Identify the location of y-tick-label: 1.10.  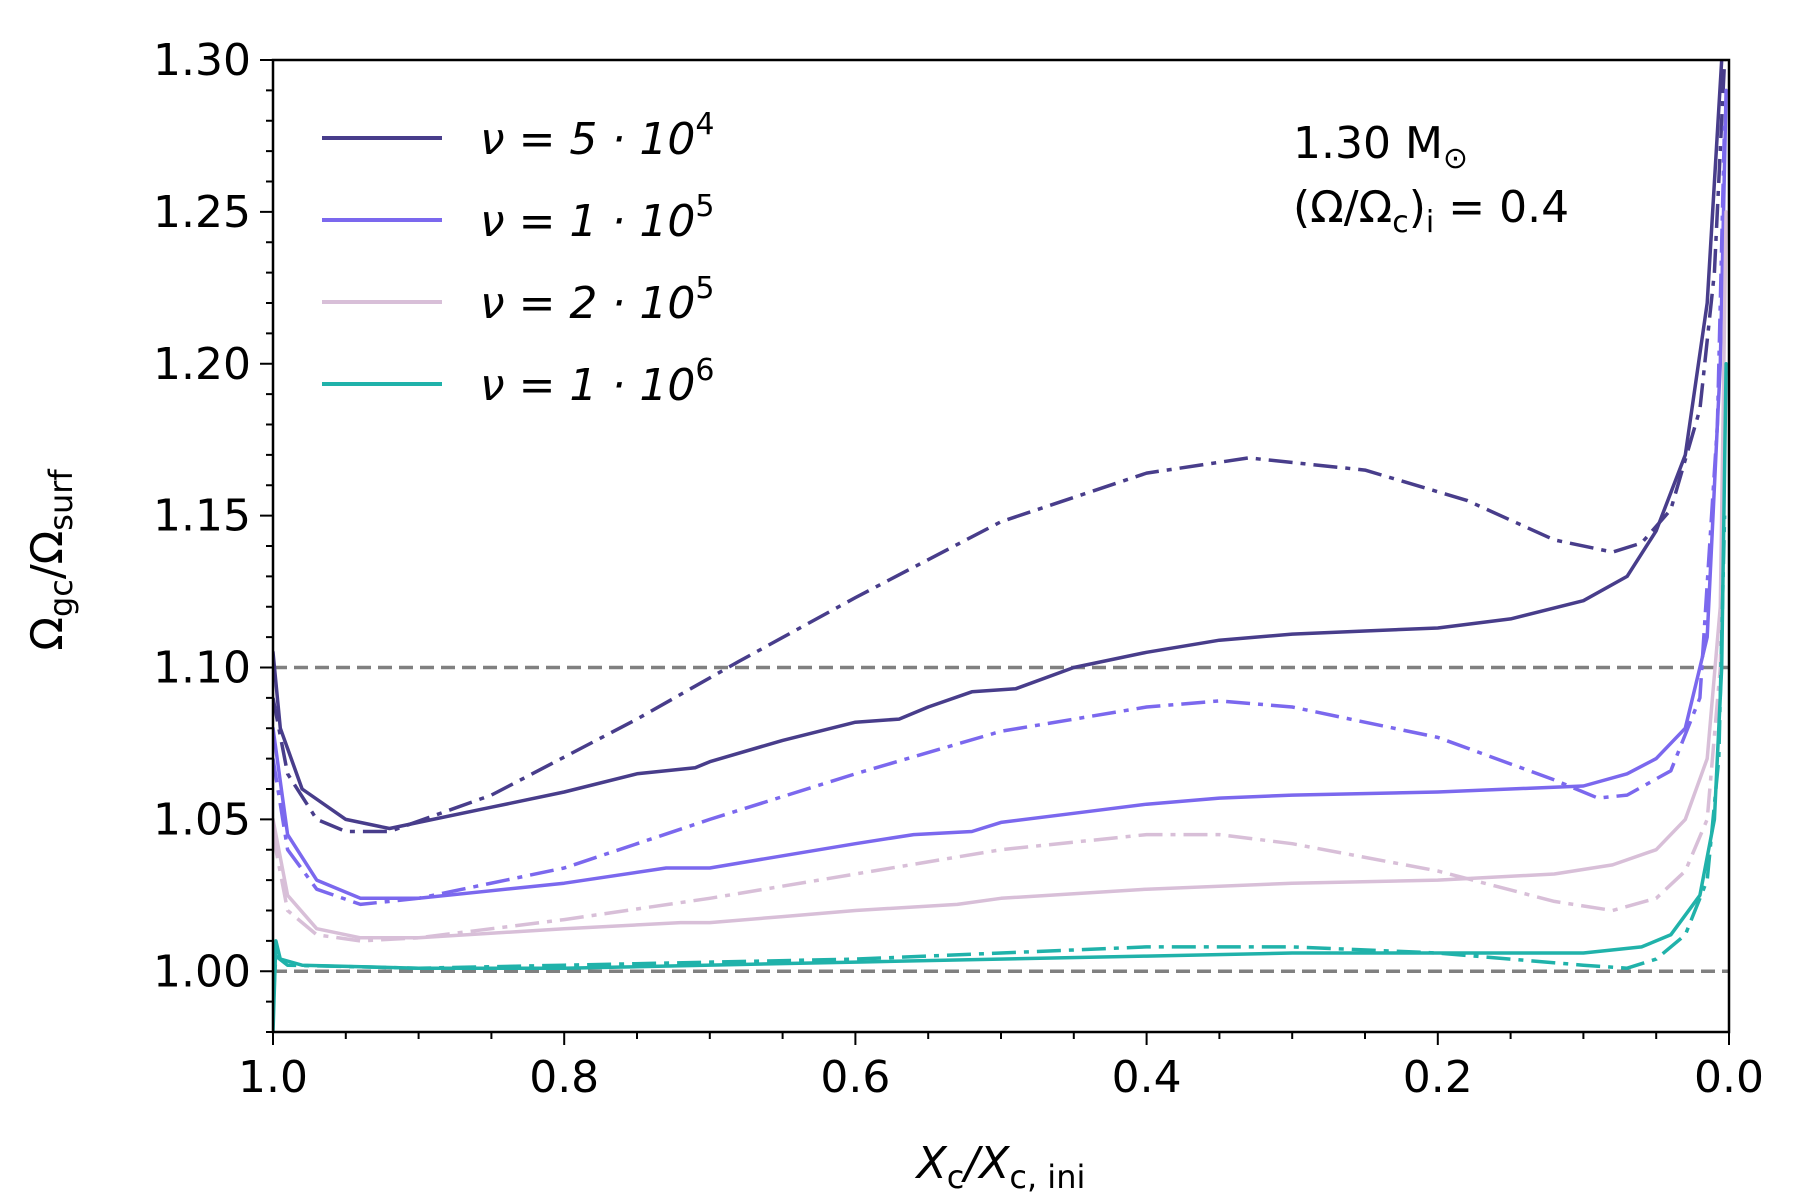
(202, 668).